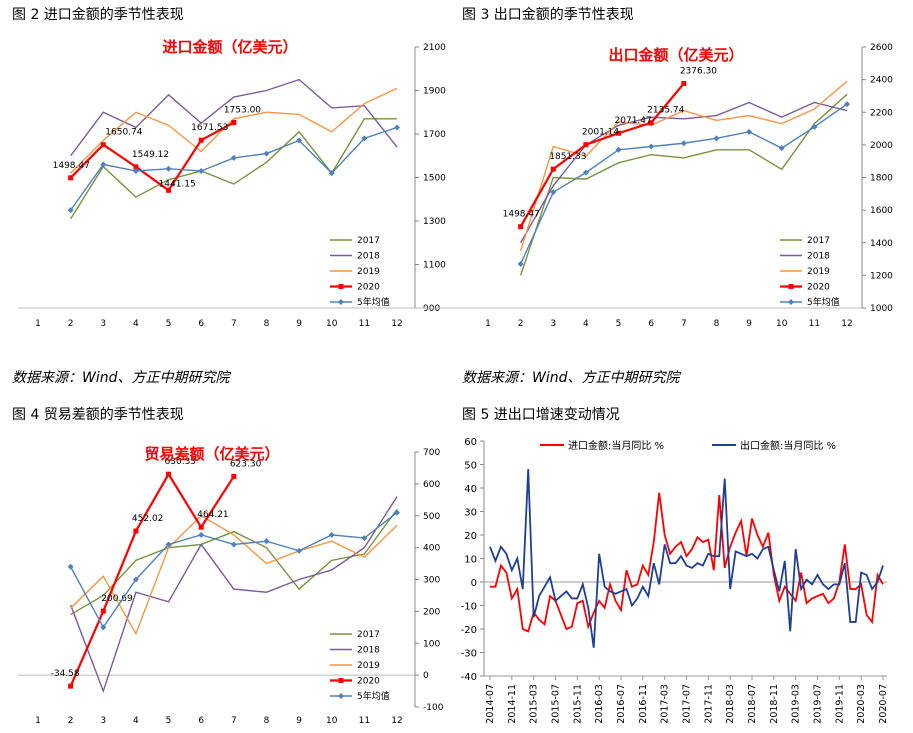 The width and height of the screenshot is (913, 733). What do you see at coordinates (881, 48) in the screenshot?
I see `fig3-y-tick-label: 2600` at bounding box center [881, 48].